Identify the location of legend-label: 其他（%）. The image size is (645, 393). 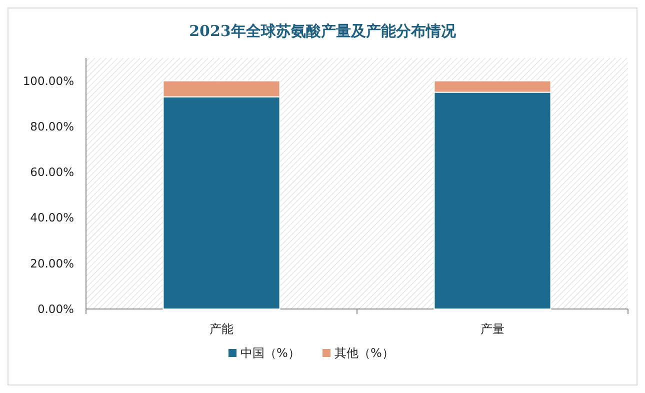
(364, 353).